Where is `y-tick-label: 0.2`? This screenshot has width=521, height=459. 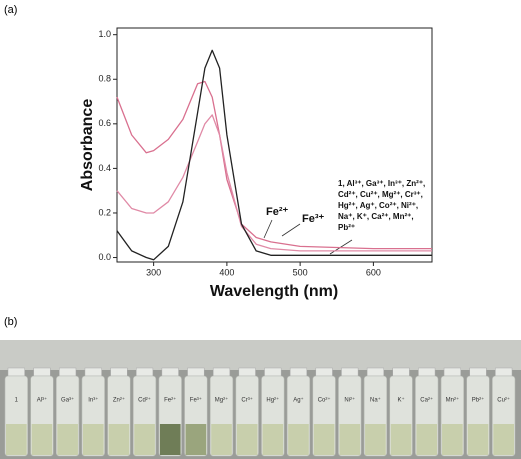
y-tick-label: 0.2 is located at coordinates (104, 212).